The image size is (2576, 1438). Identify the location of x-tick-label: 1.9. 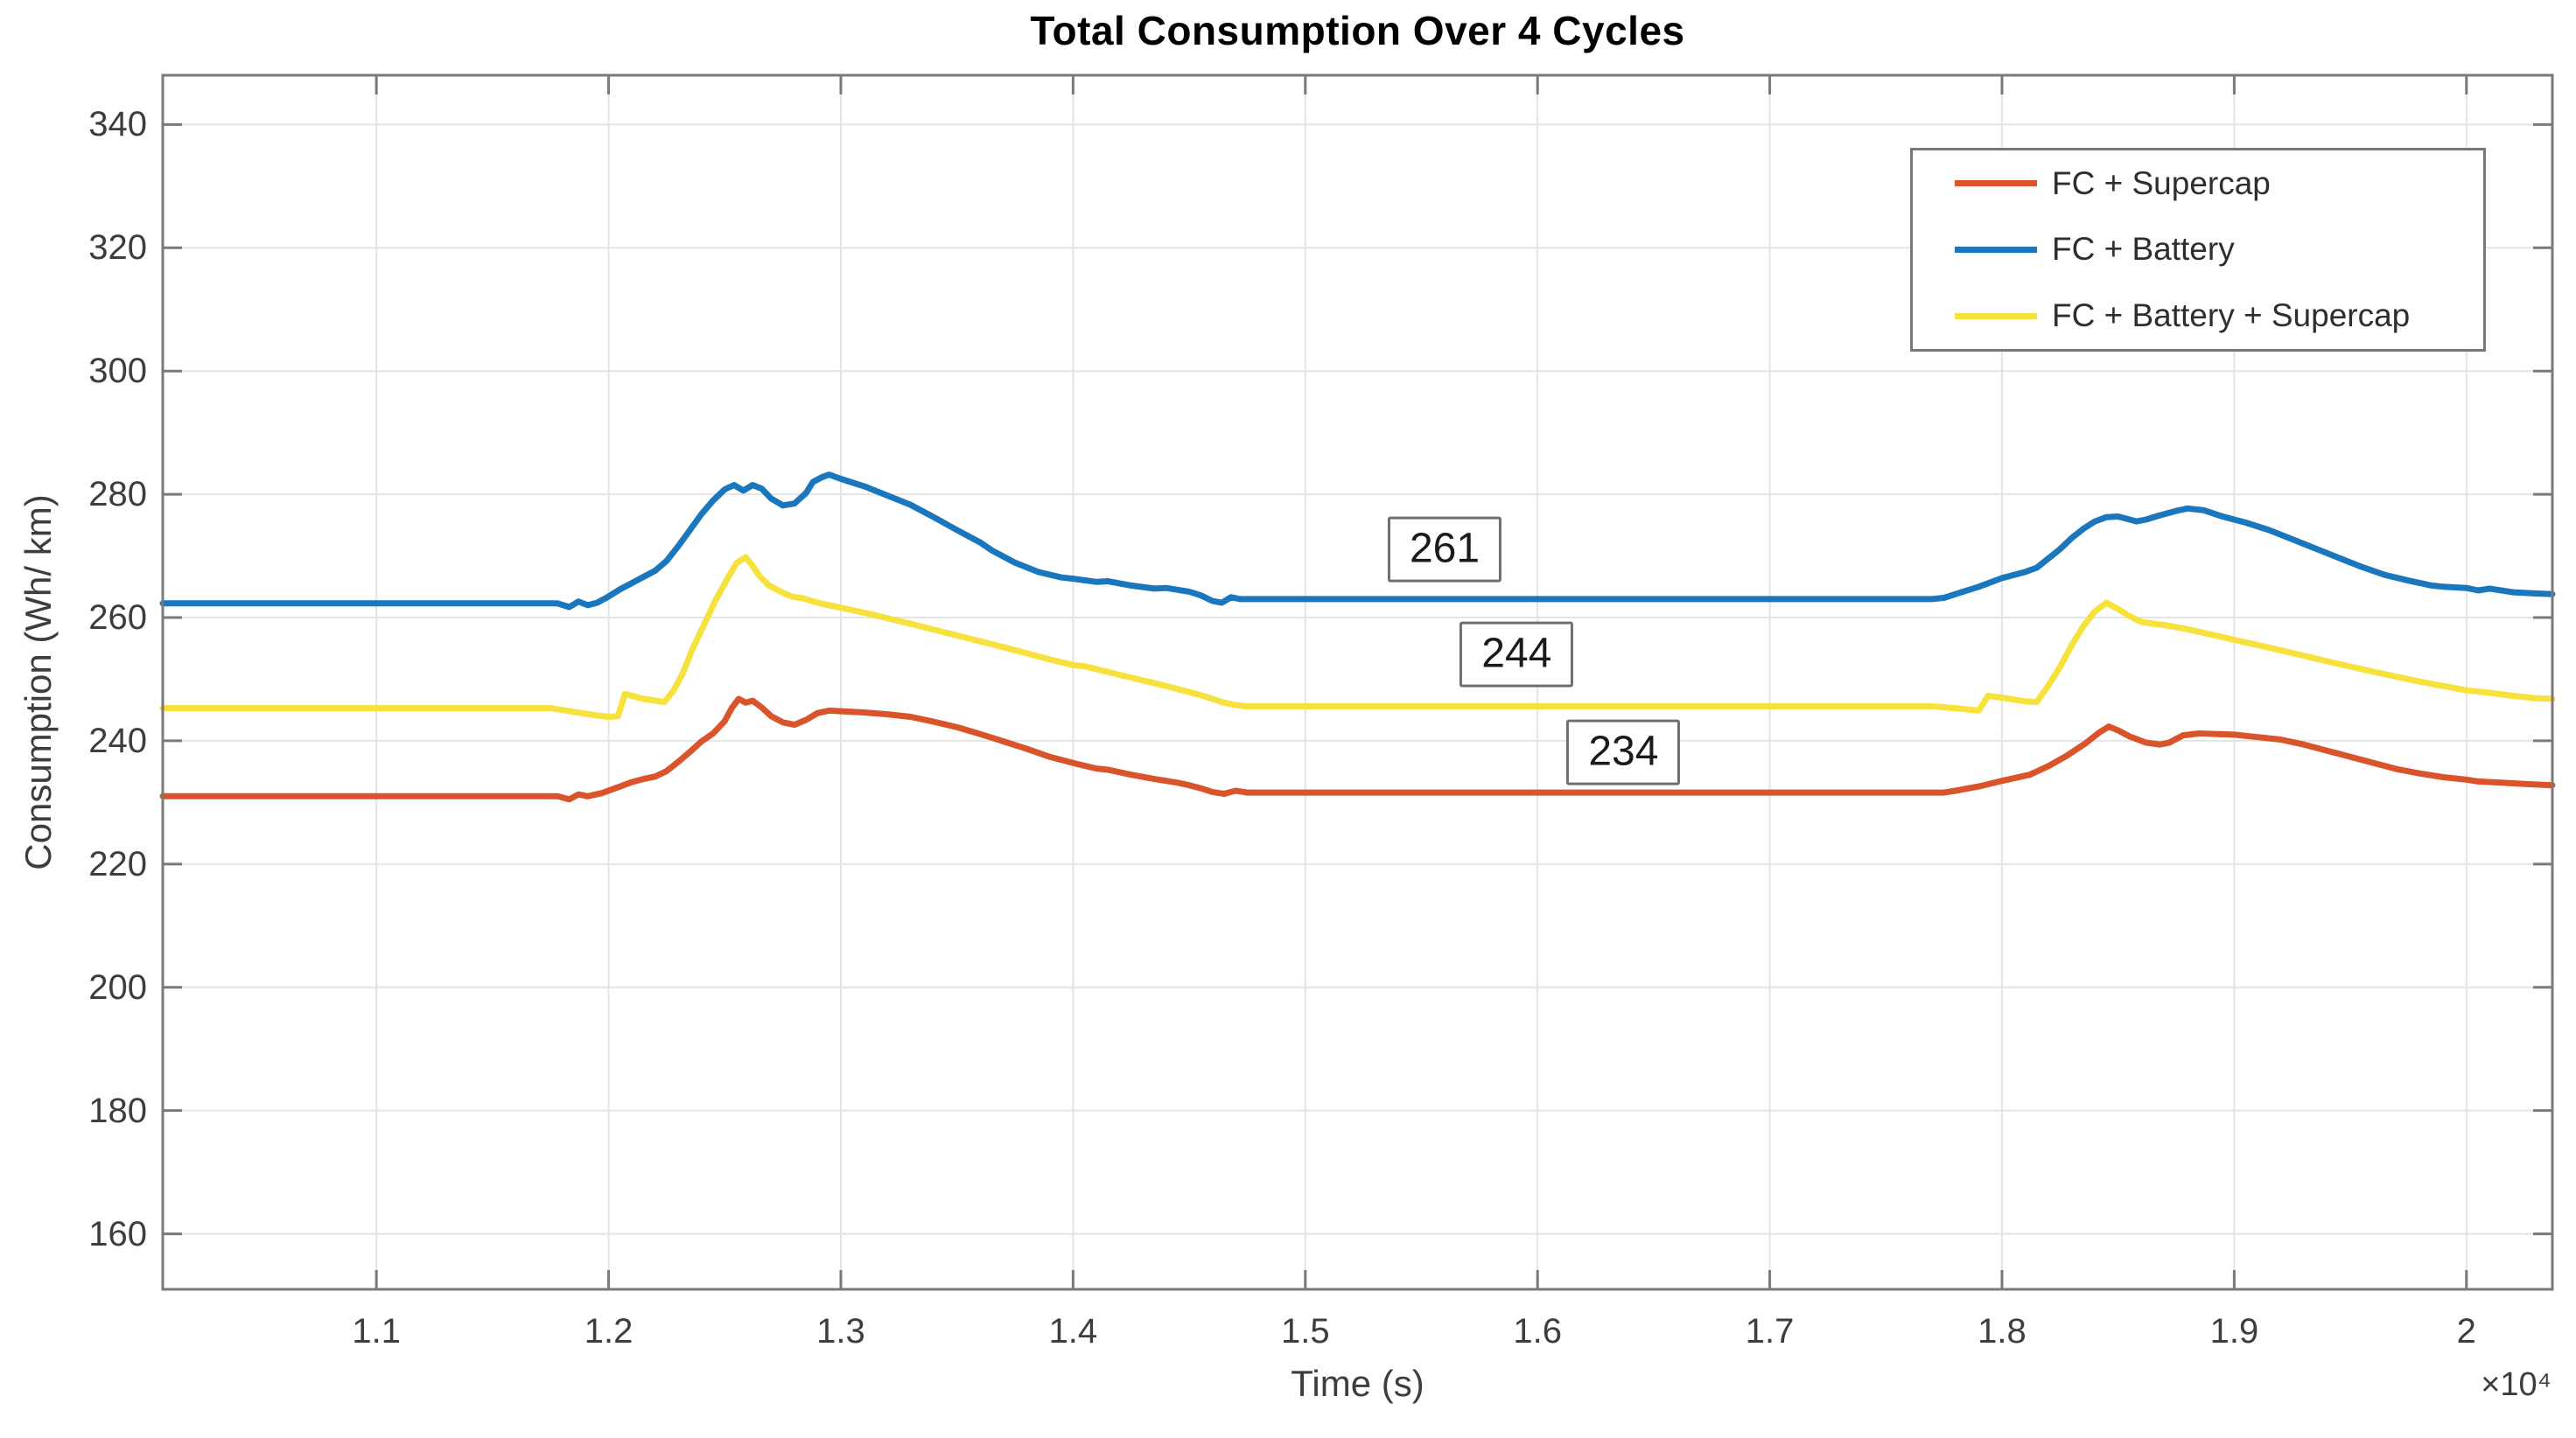
(2234, 1331).